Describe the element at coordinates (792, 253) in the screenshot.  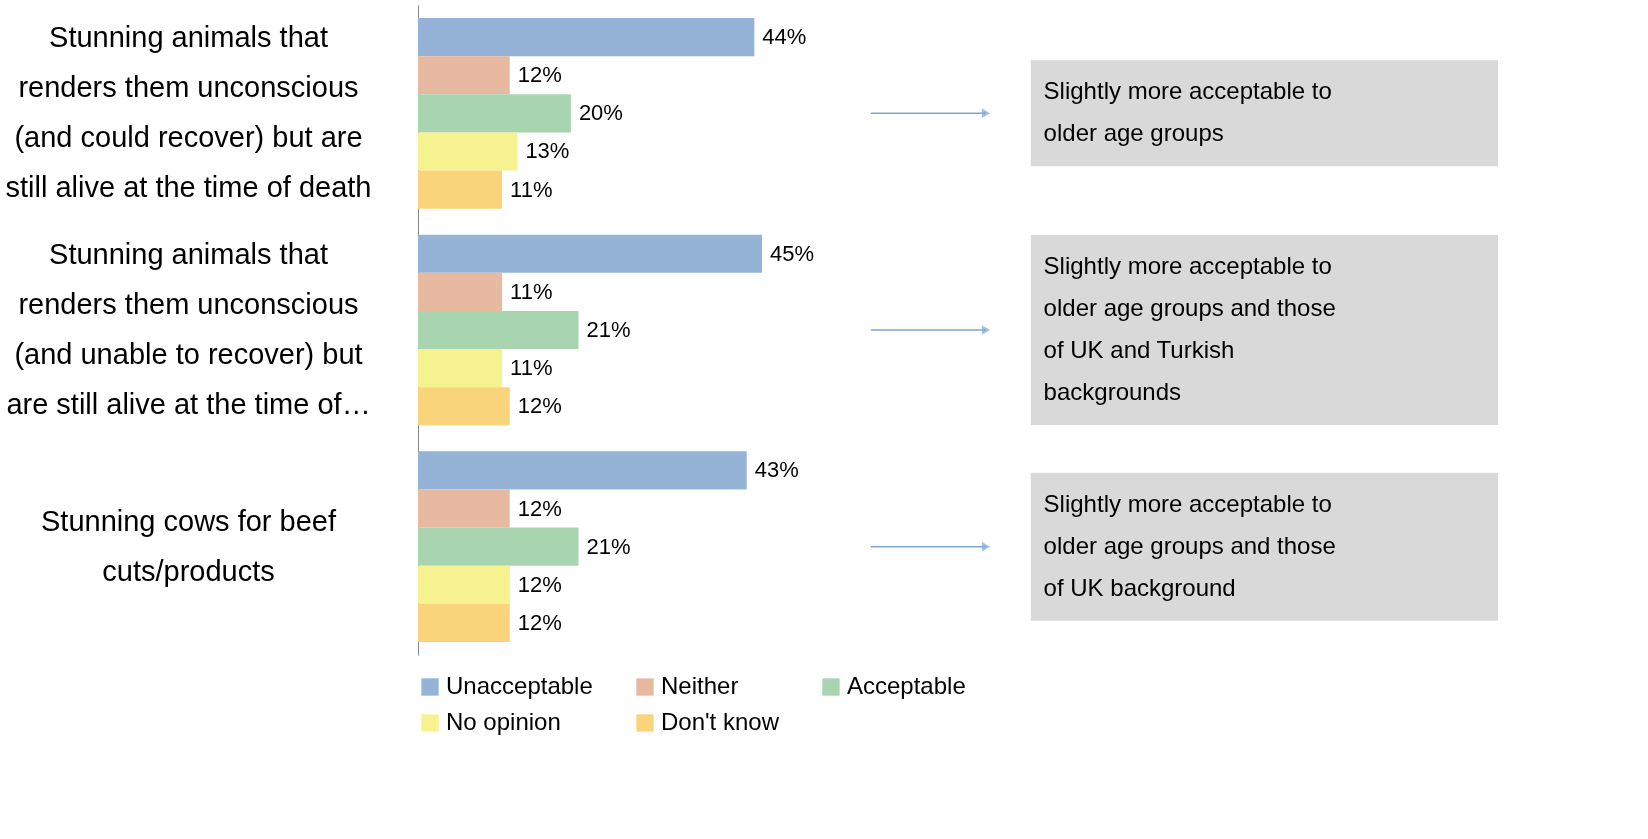
I see `data-label: 45%` at that location.